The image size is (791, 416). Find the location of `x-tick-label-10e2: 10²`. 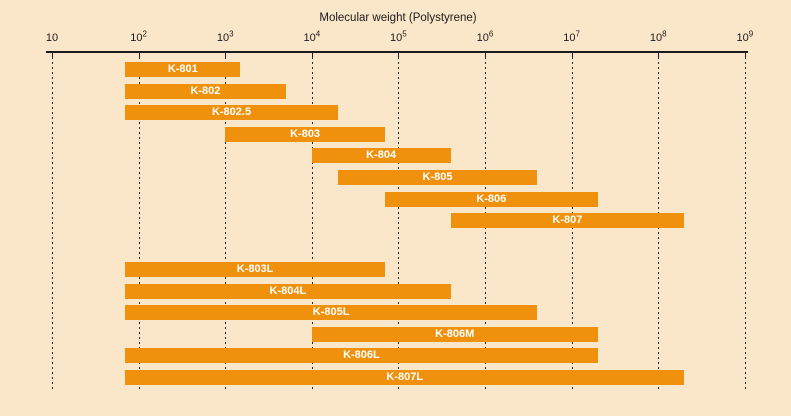

x-tick-label-10e2: 10² is located at coordinates (138, 36).